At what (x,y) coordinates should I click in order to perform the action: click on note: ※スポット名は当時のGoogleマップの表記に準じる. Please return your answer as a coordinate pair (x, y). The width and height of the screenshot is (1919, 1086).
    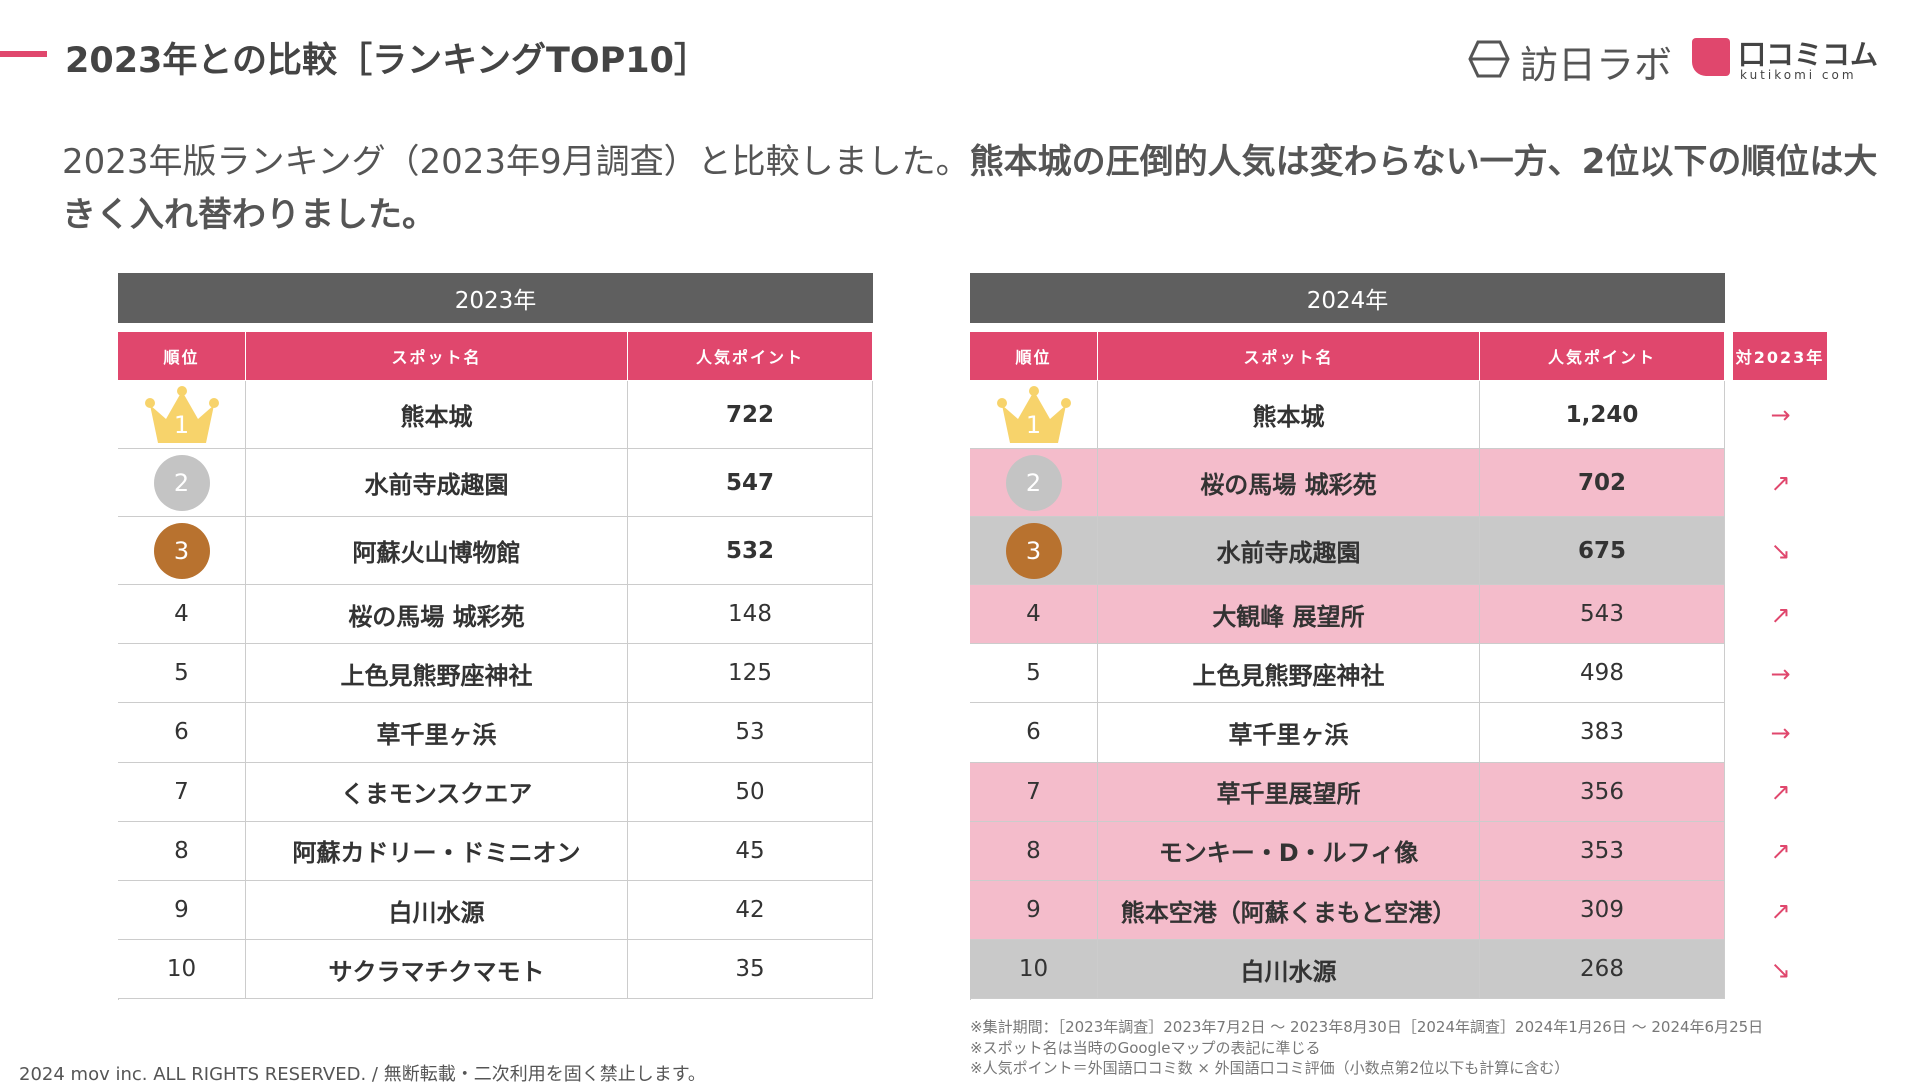
    Looking at the image, I should click on (1145, 1047).